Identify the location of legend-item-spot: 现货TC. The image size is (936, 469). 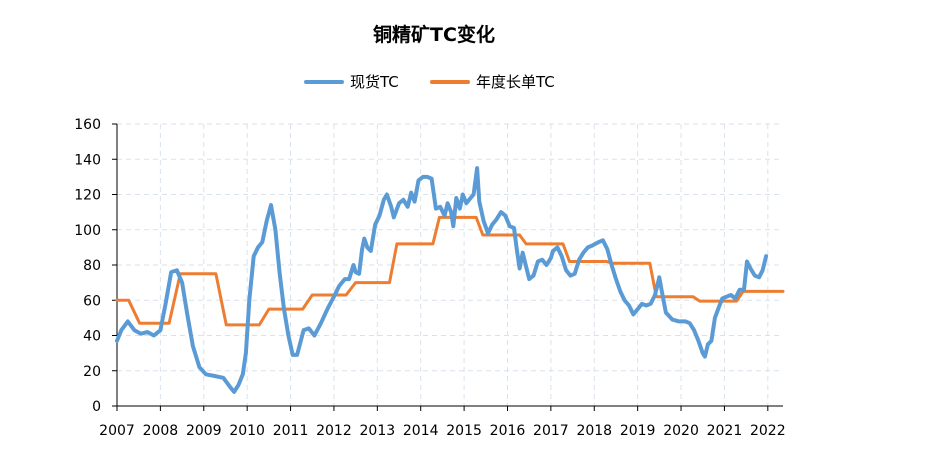
(351, 81).